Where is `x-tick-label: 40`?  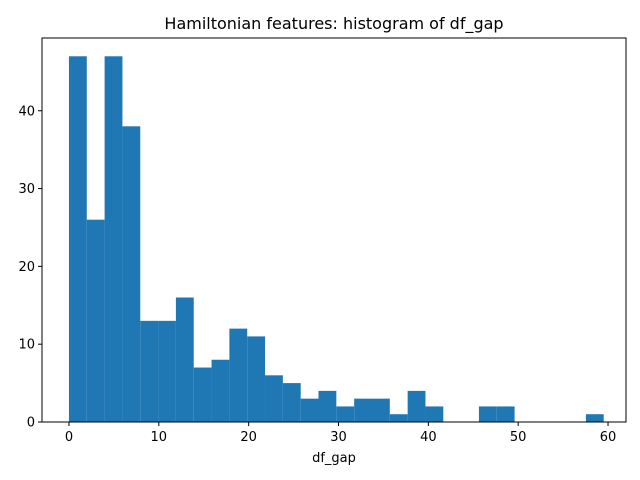
x-tick-label: 40 is located at coordinates (428, 437).